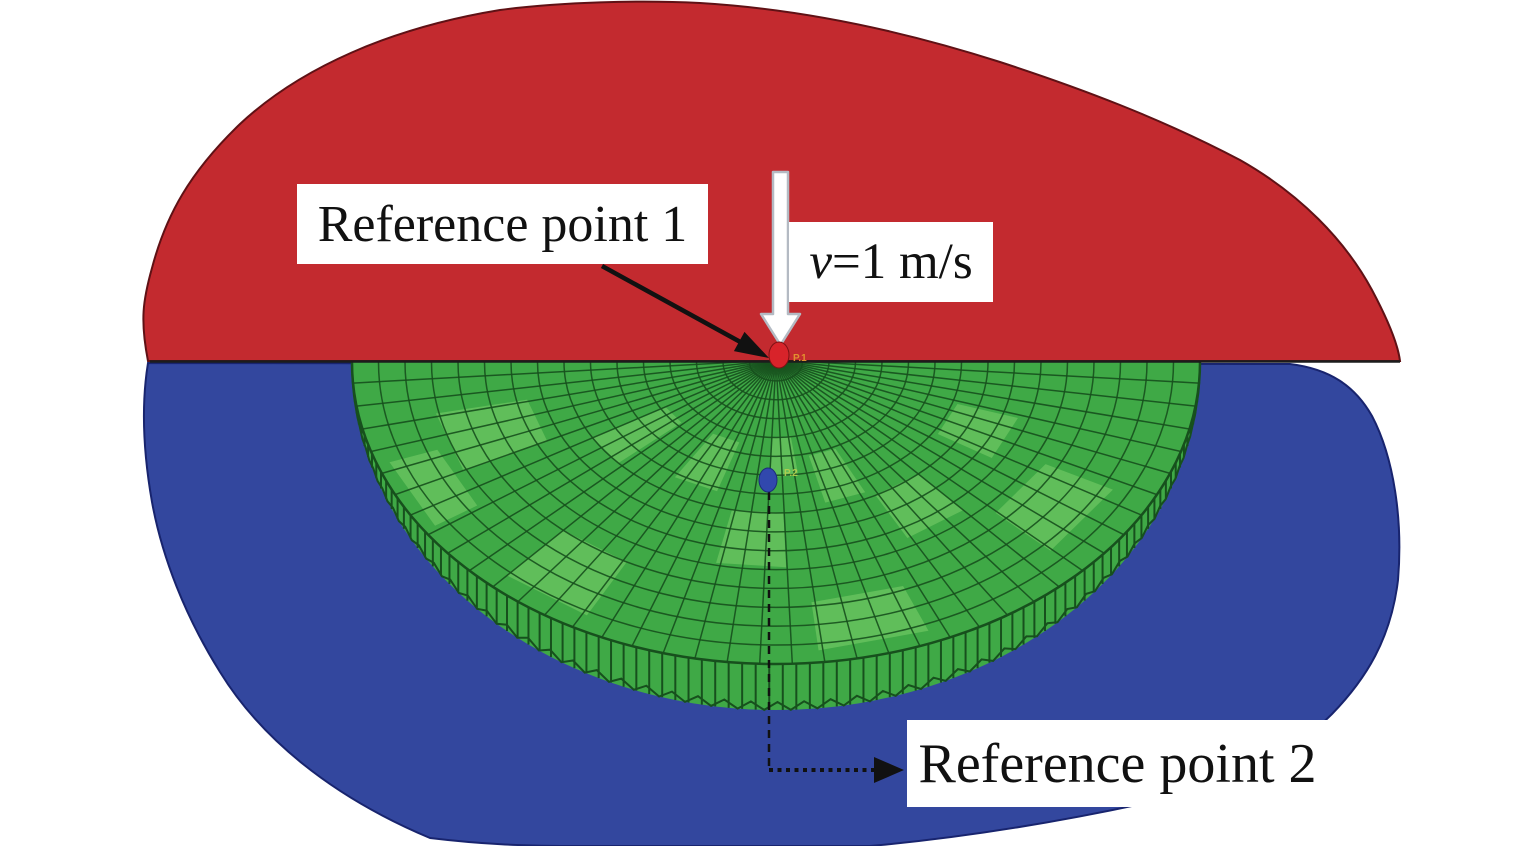 Image resolution: width=1535 pixels, height=846 pixels. I want to click on reference-point-1-label-text: Reference point 1, so click(502, 224).